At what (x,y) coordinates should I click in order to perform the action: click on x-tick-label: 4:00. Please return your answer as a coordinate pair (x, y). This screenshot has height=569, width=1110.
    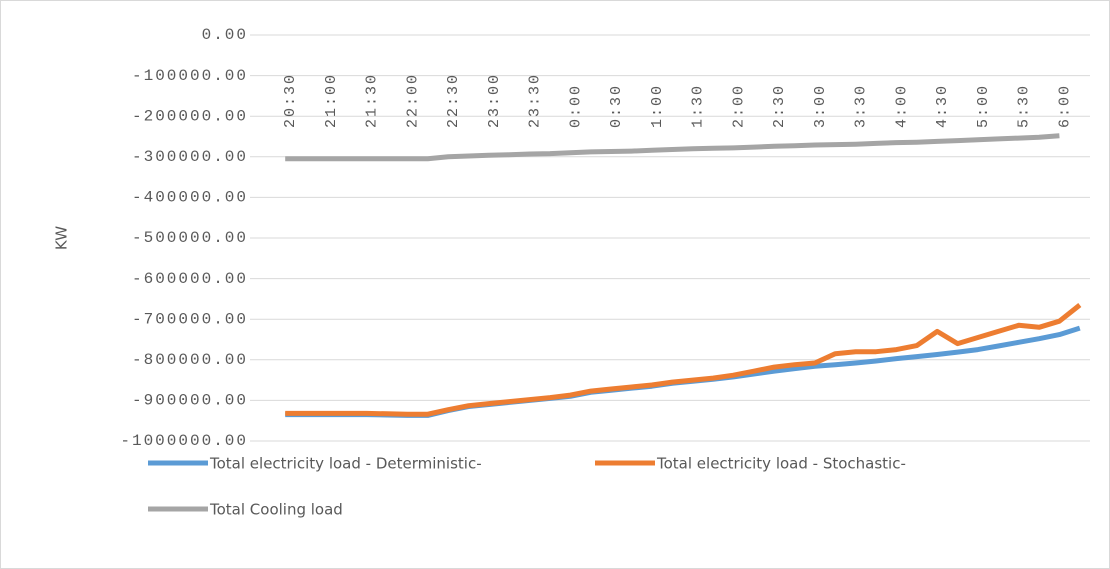
    Looking at the image, I should click on (901, 106).